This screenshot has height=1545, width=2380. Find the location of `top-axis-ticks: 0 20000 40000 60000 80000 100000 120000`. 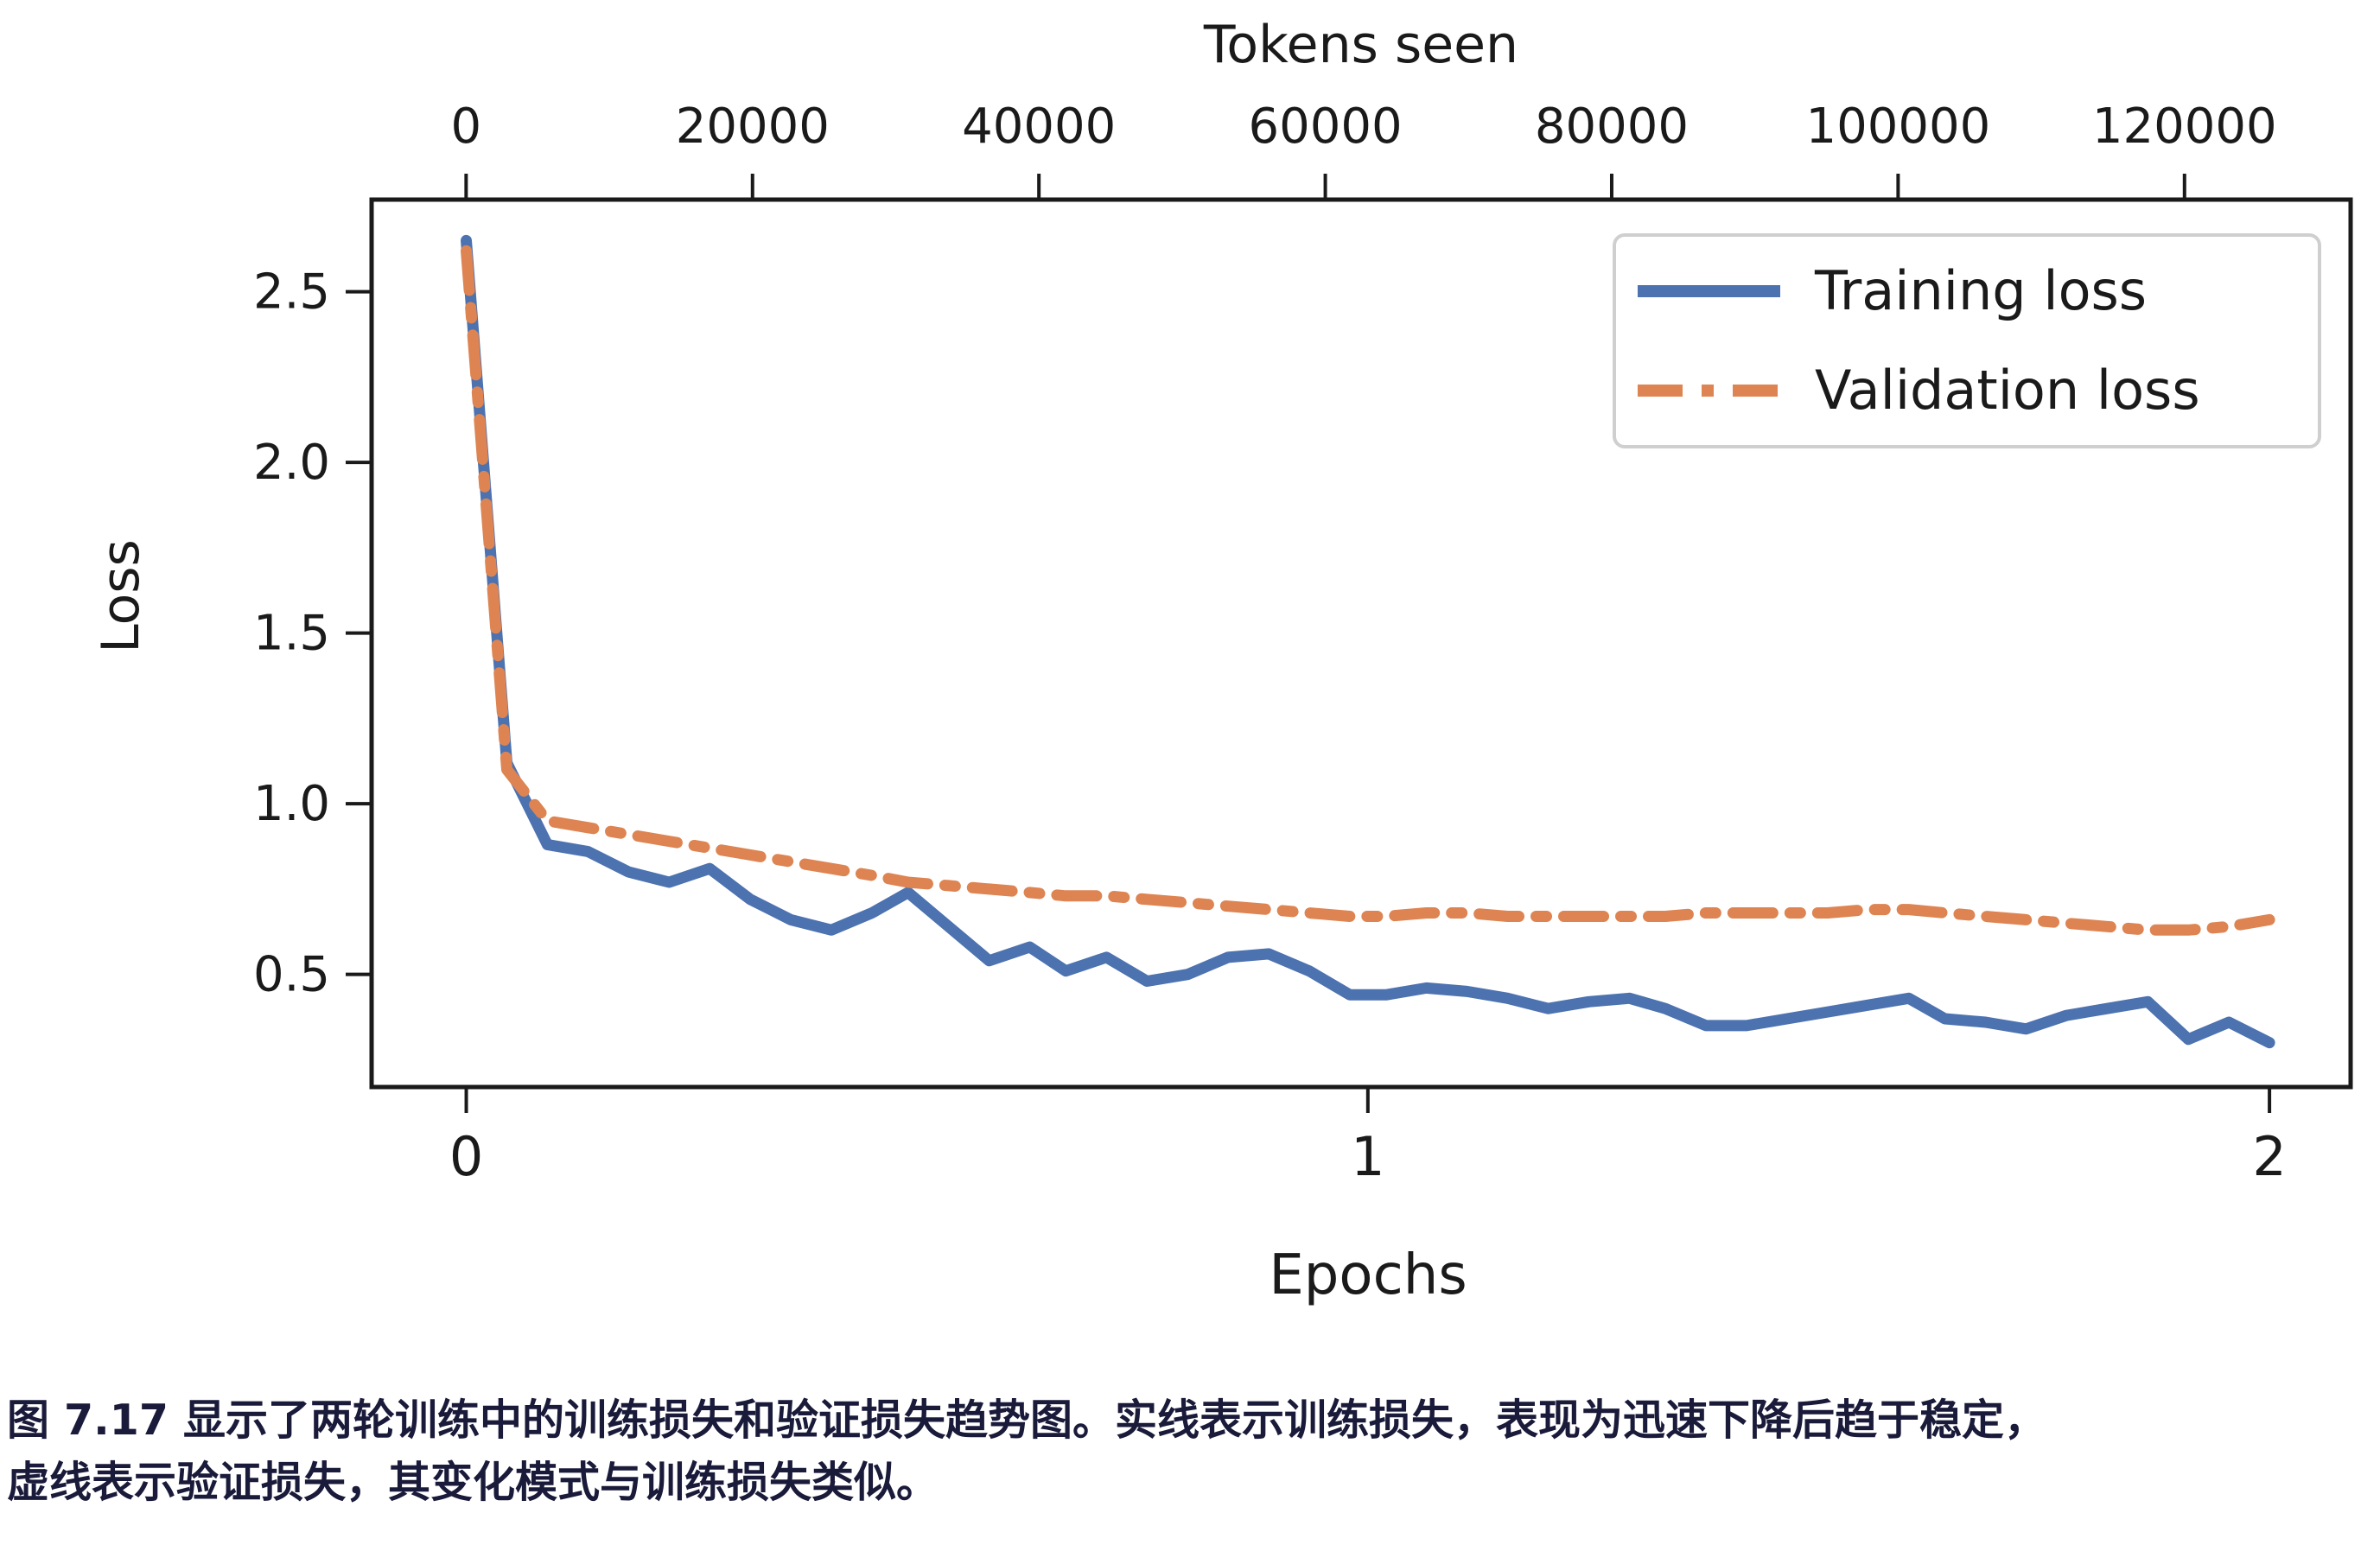

top-axis-ticks: 0 20000 40000 60000 80000 100000 120000 is located at coordinates (1364, 149).